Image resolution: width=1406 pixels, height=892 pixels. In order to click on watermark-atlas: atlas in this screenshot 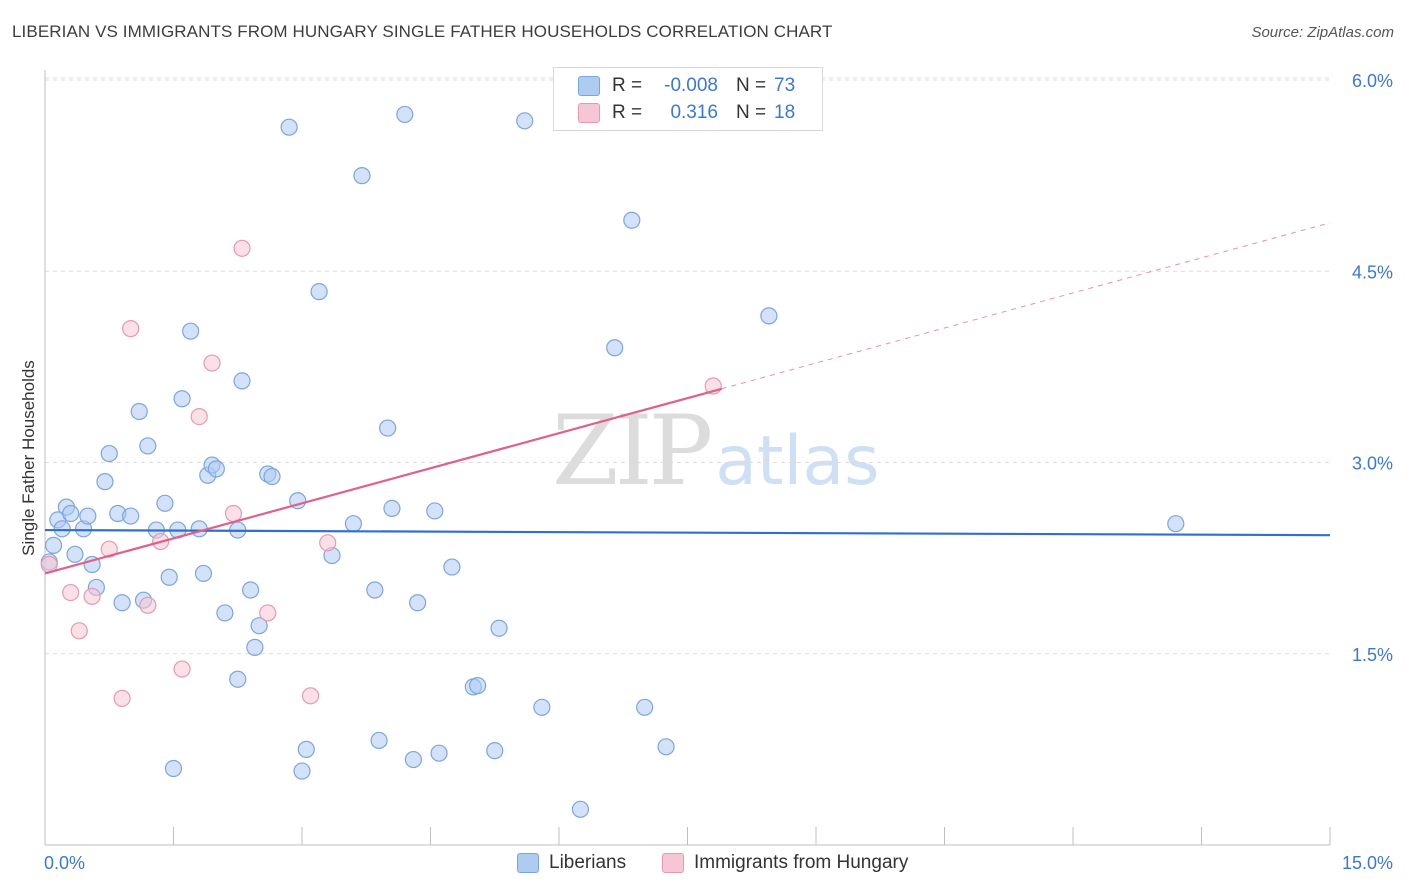, I will do `click(797, 461)`.